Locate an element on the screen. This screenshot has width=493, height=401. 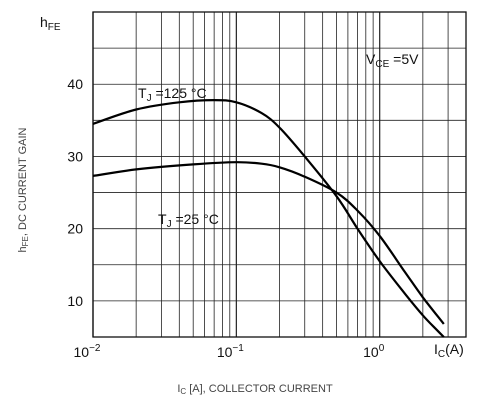
condition-label: VCE =5V is located at coordinates (392, 60).